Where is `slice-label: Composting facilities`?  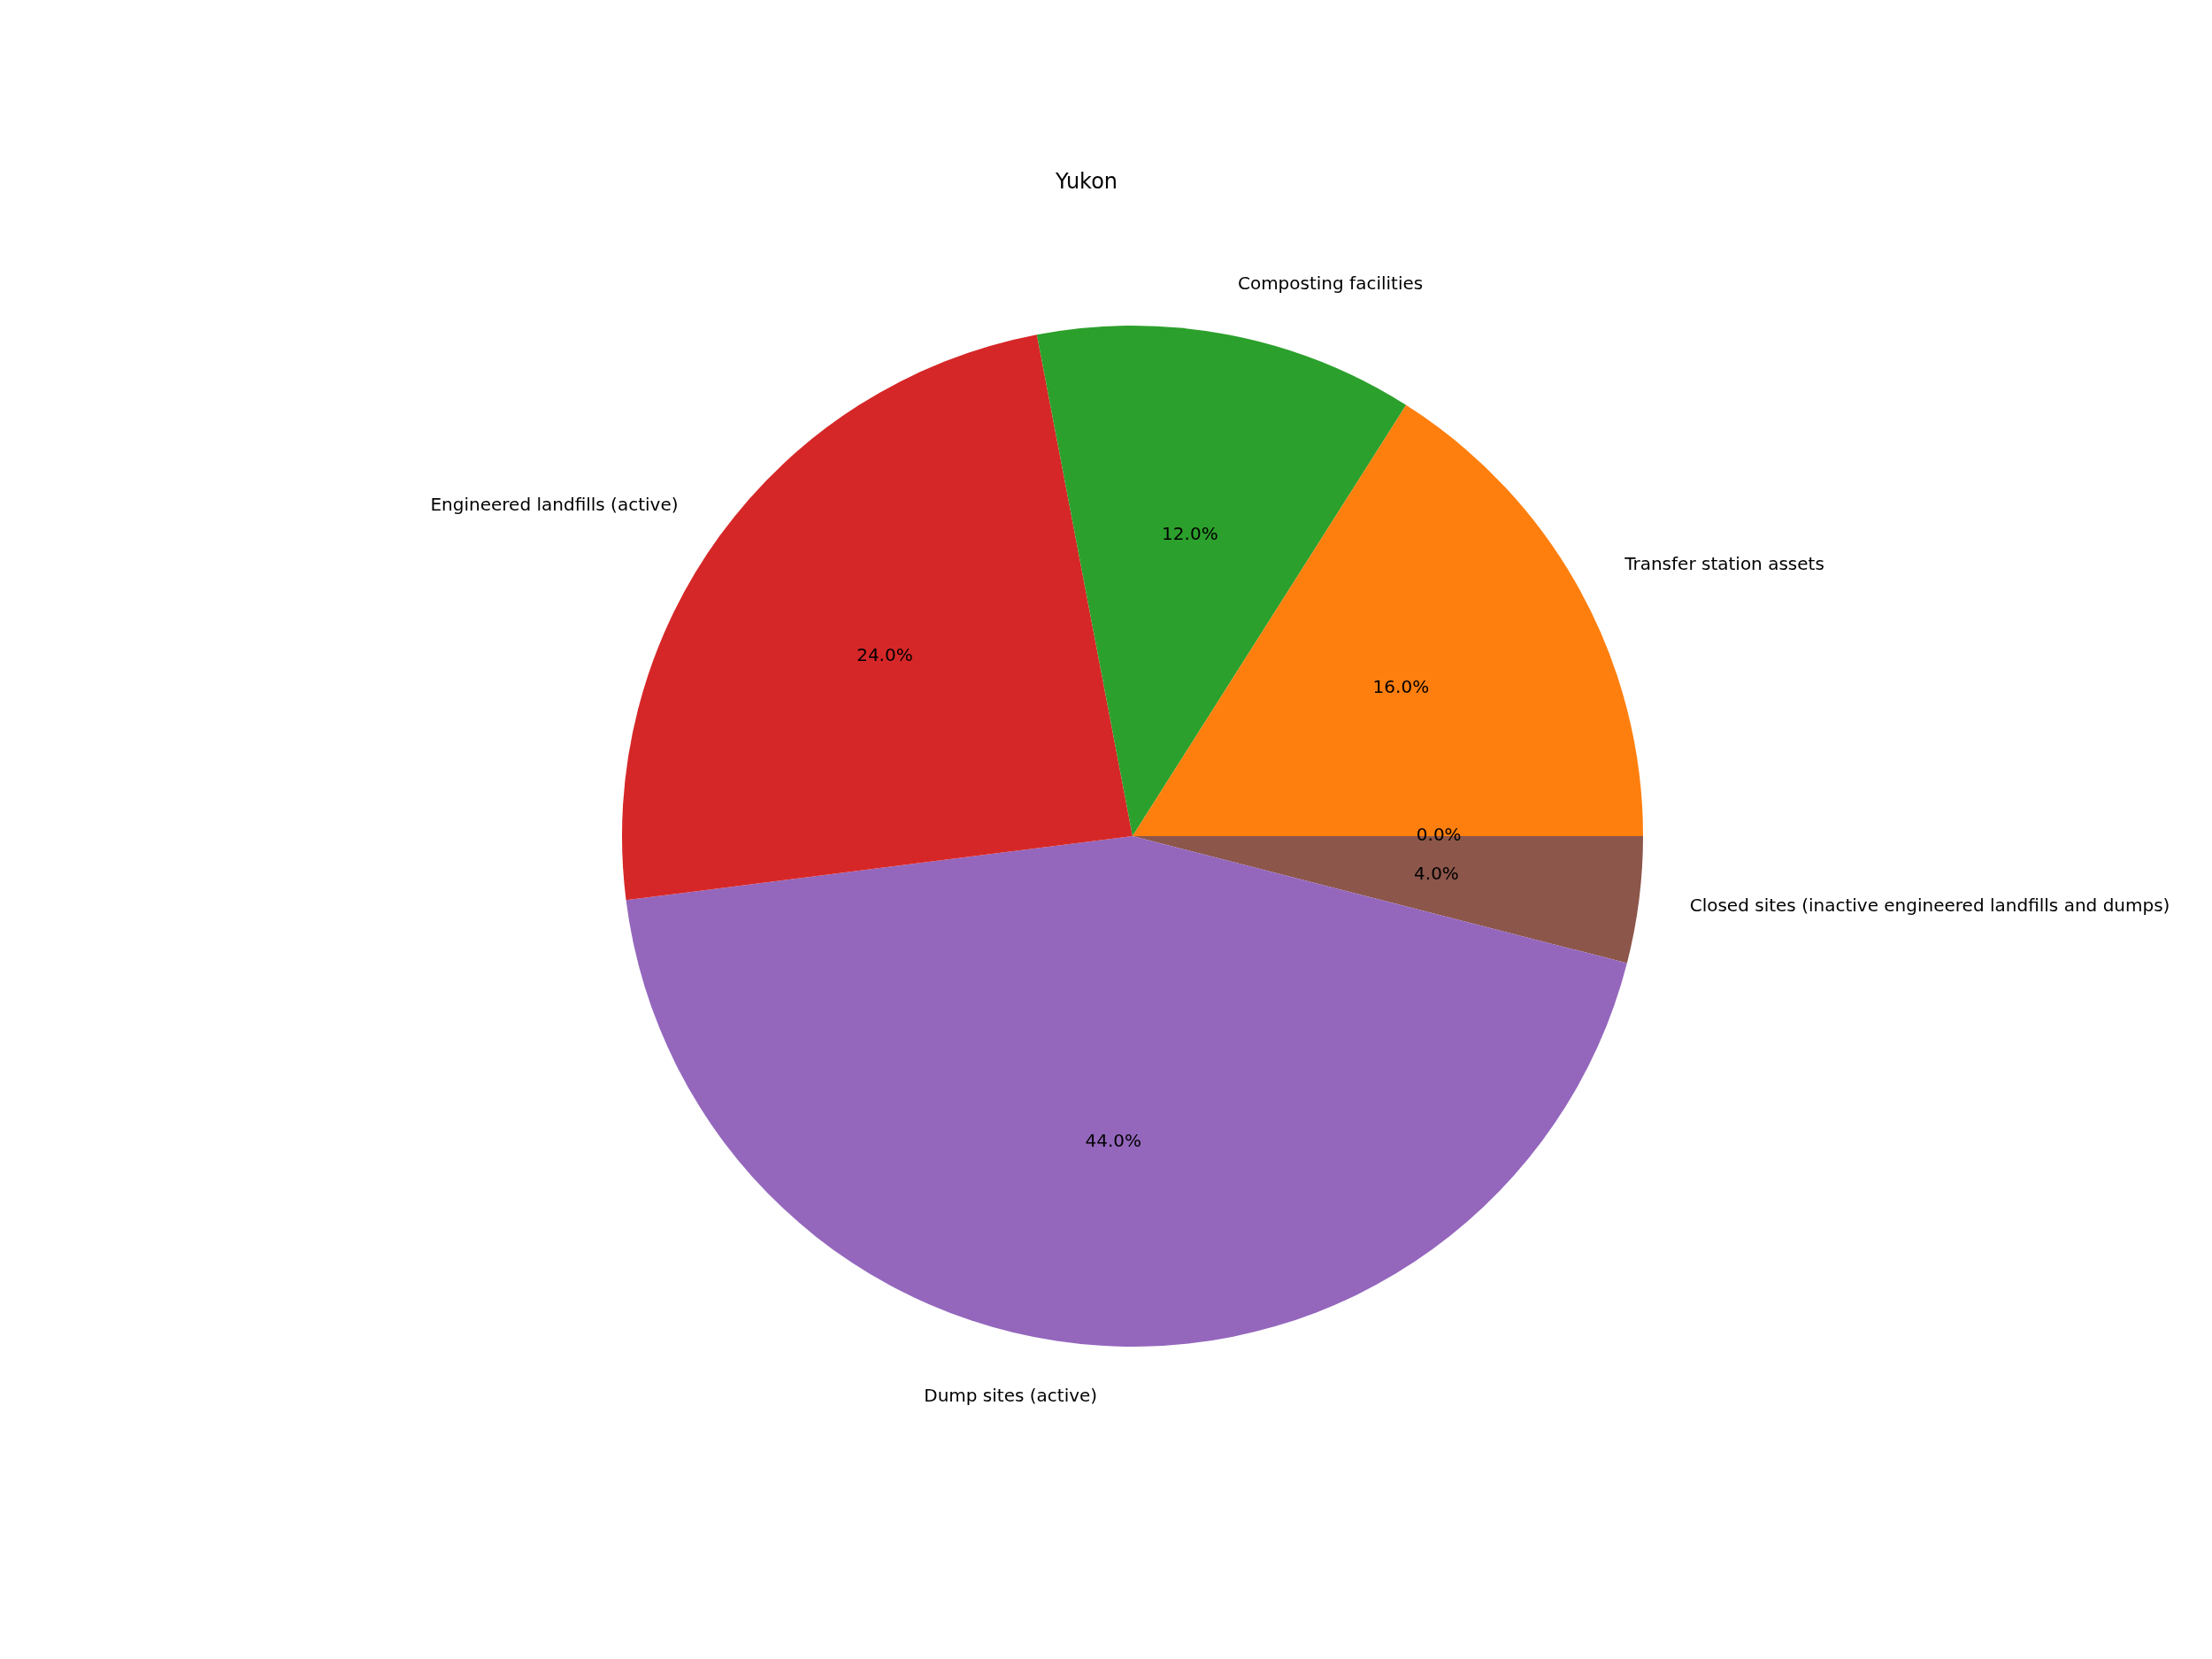
slice-label: Composting facilities is located at coordinates (1330, 283).